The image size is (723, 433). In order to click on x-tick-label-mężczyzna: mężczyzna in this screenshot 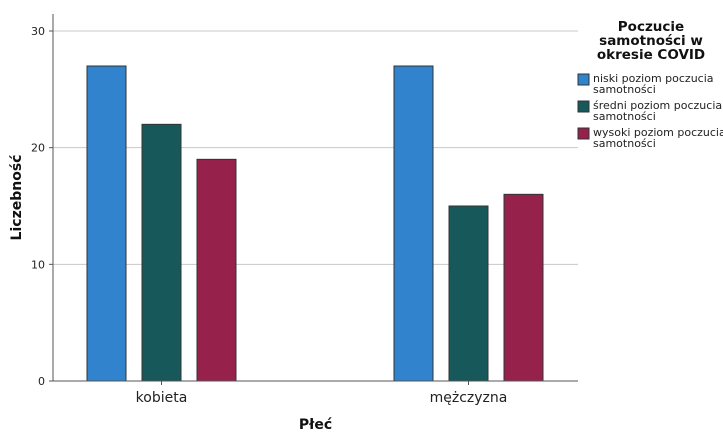, I will do `click(469, 398)`.